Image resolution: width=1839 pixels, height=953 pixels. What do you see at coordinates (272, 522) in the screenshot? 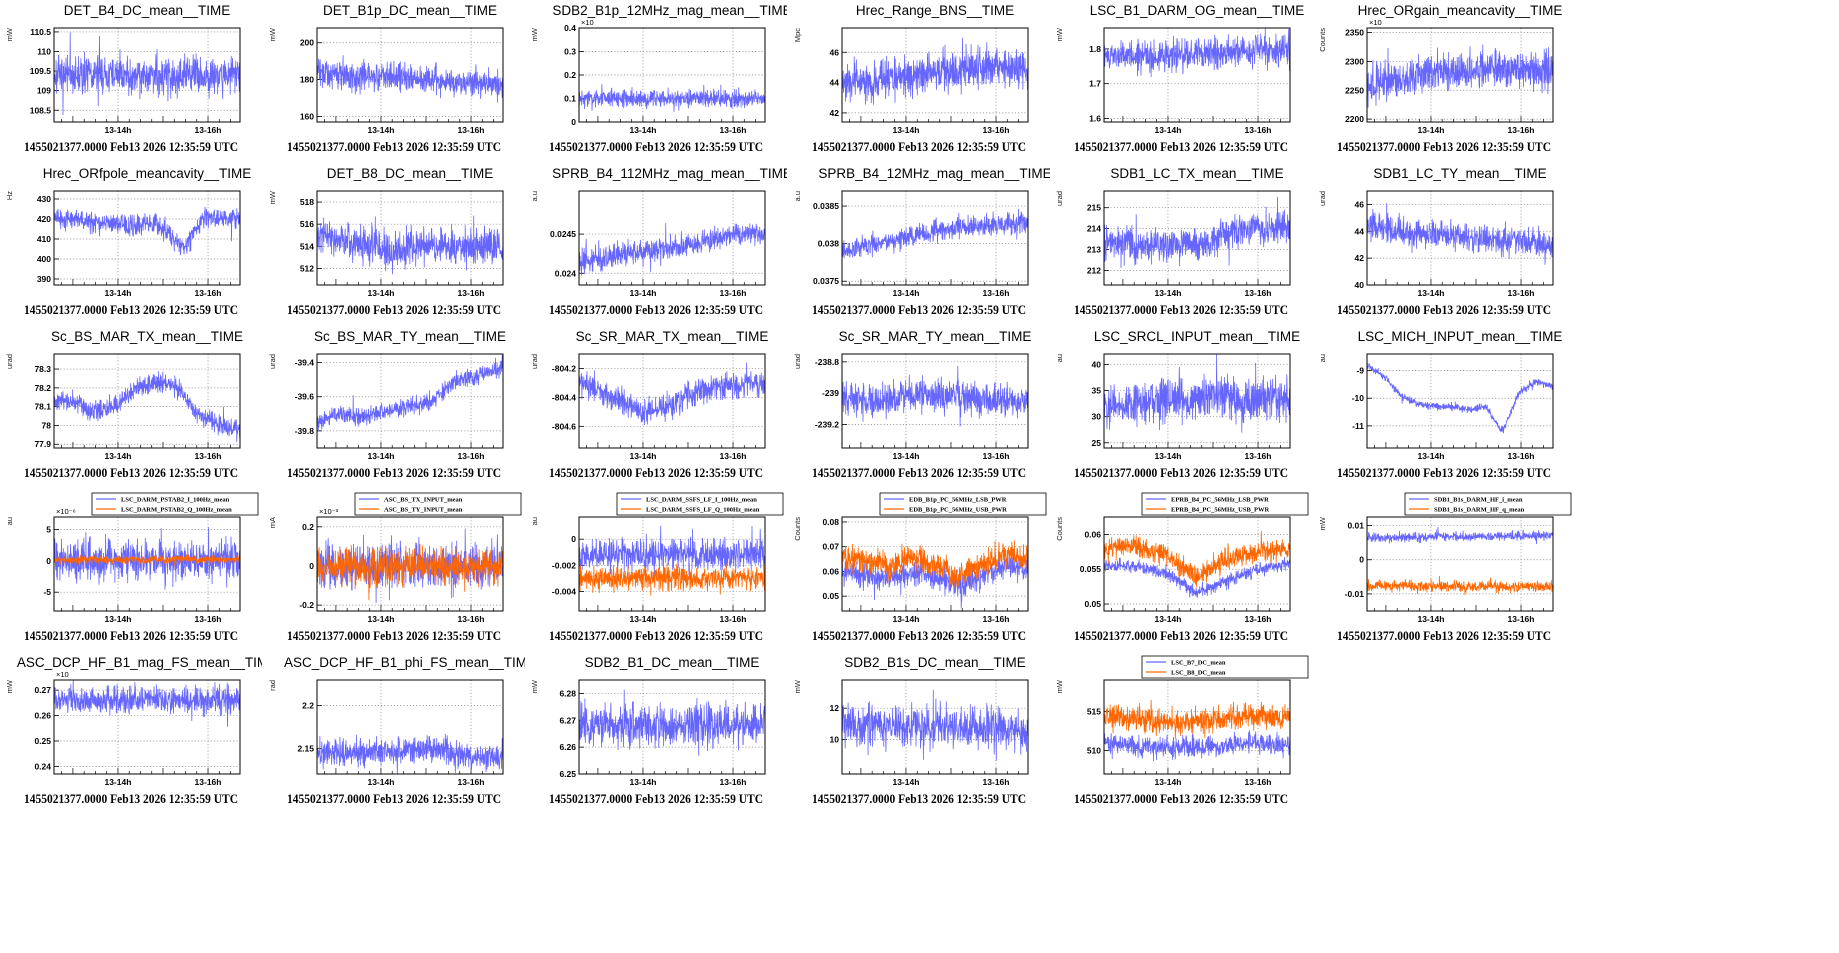
I see `y-axis-label: mA` at bounding box center [272, 522].